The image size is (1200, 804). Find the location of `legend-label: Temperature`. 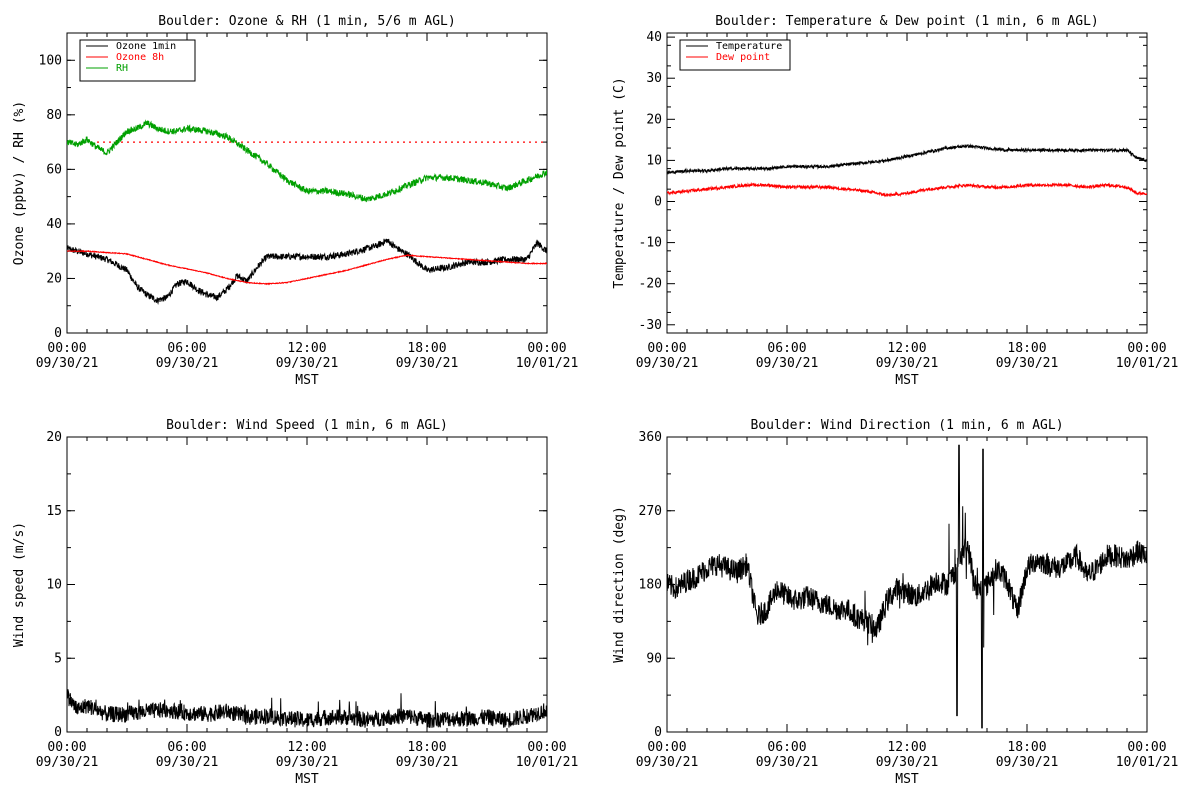

legend-label: Temperature is located at coordinates (749, 46).